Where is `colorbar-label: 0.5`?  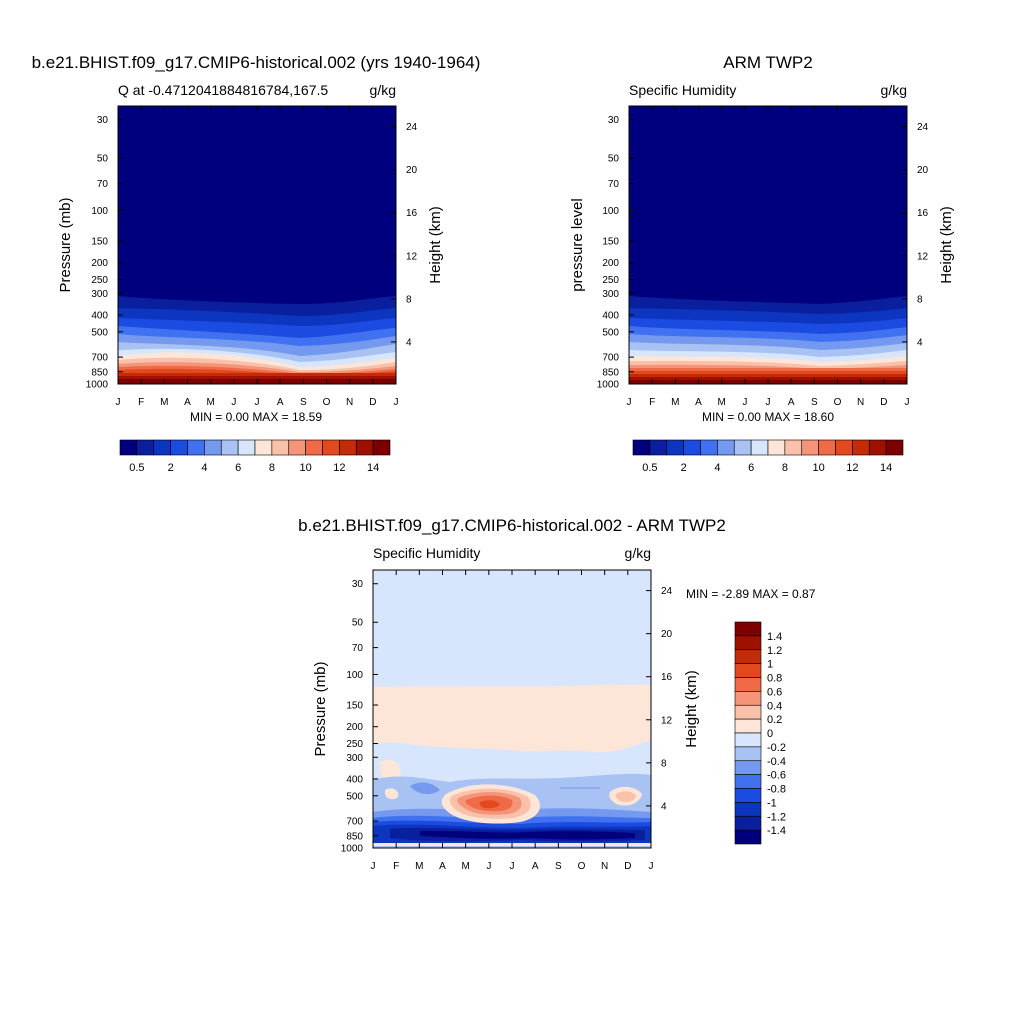 colorbar-label: 0.5 is located at coordinates (649, 468).